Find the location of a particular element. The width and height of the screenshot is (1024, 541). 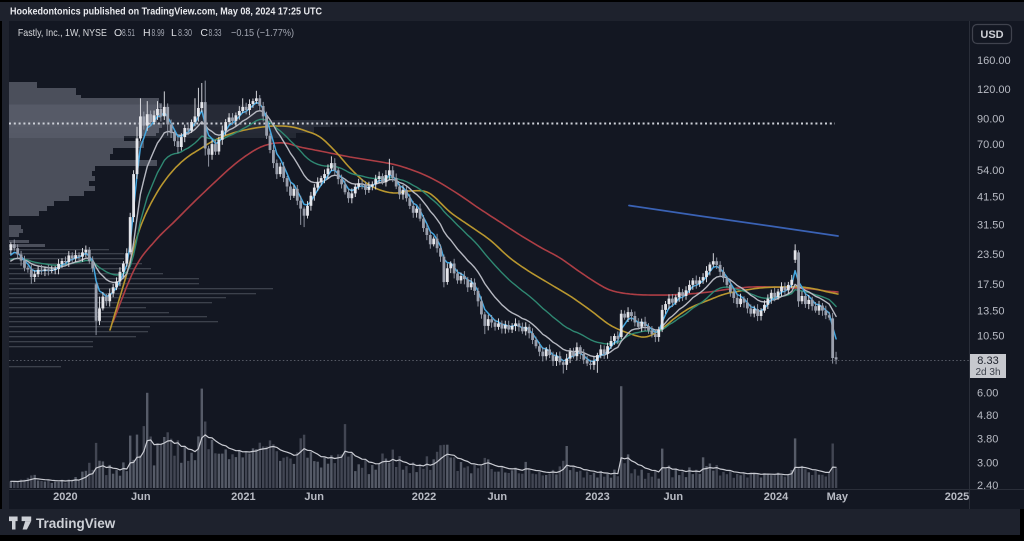

svg-text: 10.50 is located at coordinates (991, 337).